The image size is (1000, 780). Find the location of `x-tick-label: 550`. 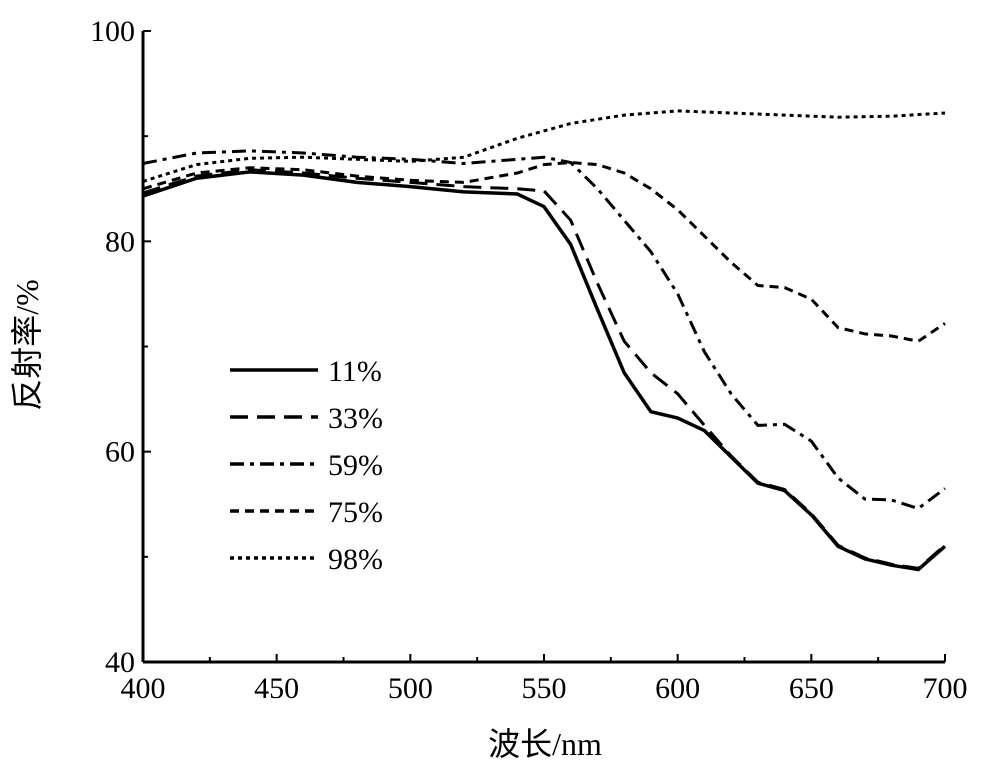

x-tick-label: 550 is located at coordinates (544, 688).